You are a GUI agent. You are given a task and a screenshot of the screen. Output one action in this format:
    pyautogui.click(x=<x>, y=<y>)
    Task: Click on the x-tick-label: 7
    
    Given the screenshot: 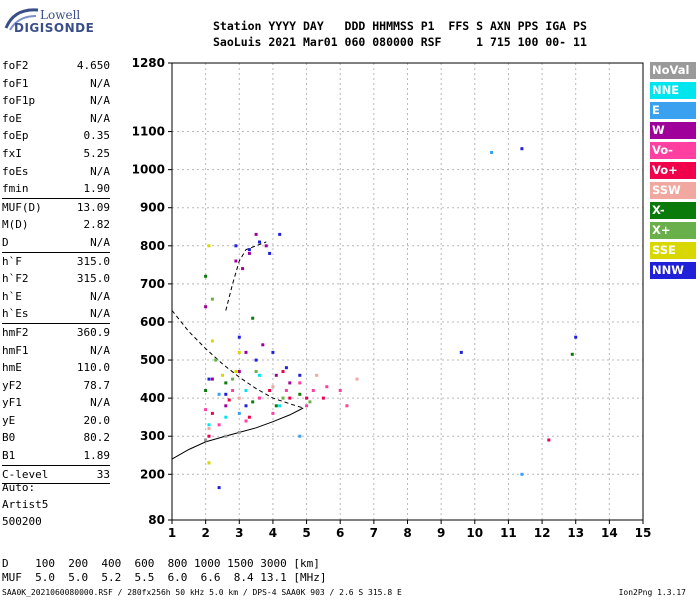 What is the action you would take?
    pyautogui.click(x=374, y=533)
    